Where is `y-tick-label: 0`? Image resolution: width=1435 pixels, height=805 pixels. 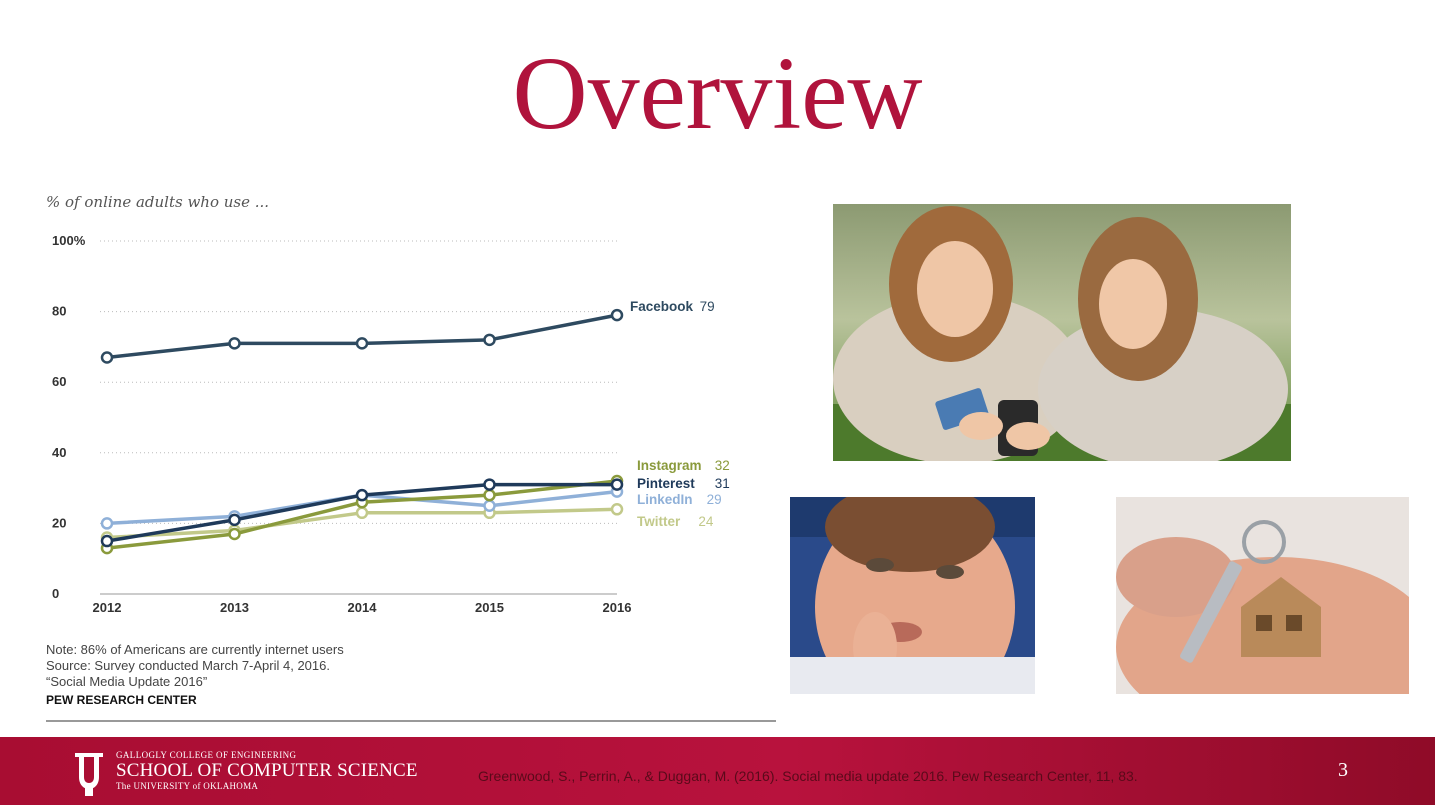
y-tick-label: 0 is located at coordinates (55, 593).